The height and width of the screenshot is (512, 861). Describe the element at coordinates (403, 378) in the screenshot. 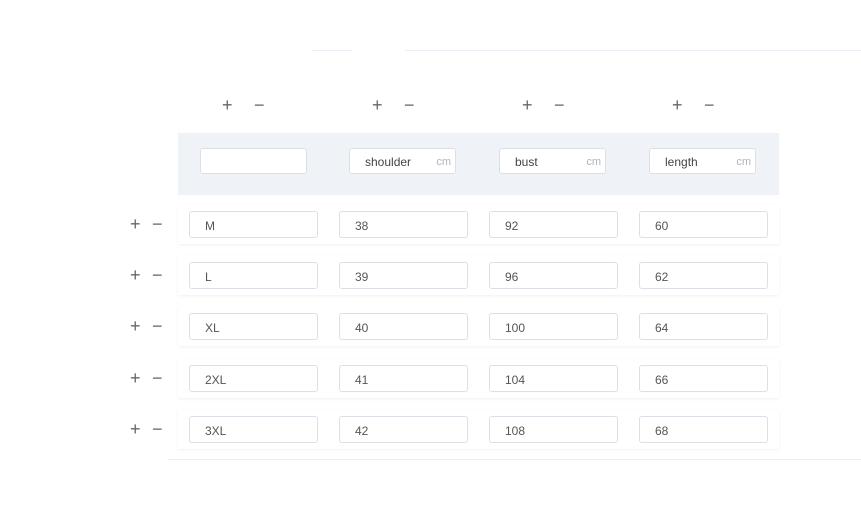

I see `cell-input: 41` at that location.